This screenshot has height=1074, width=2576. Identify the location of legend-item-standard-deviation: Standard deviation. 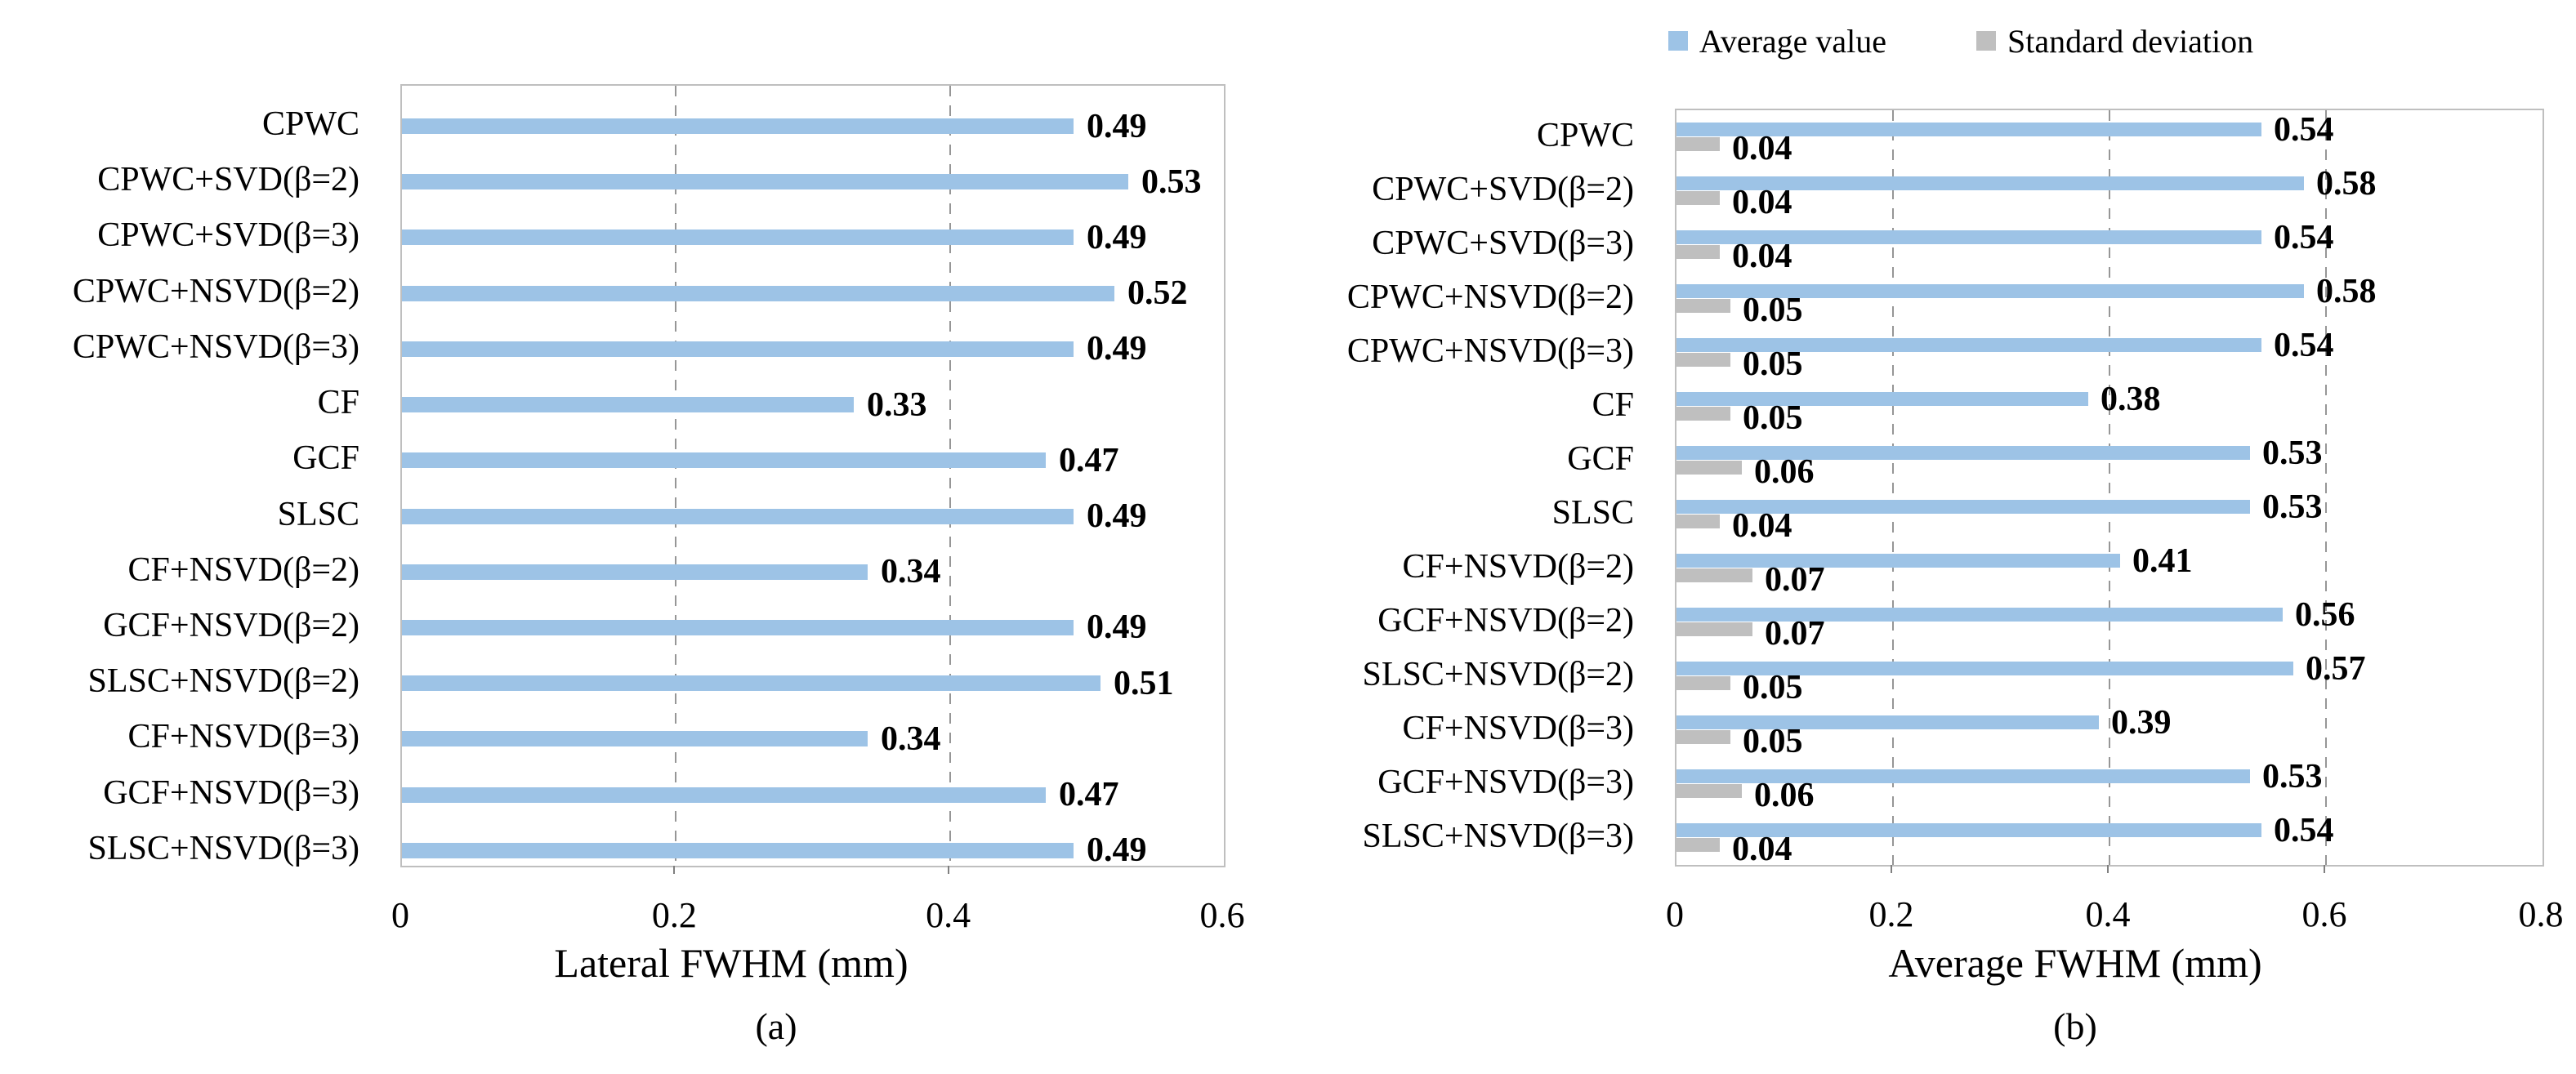
(2114, 41).